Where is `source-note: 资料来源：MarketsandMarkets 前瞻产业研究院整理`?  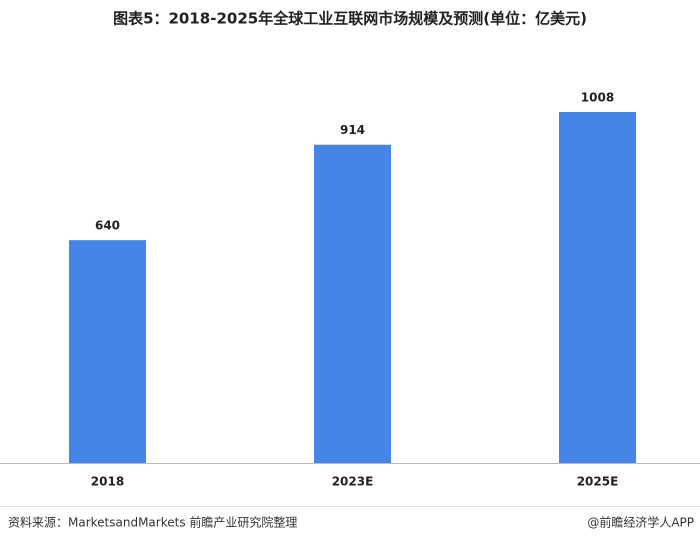 source-note: 资料来源：MarketsandMarkets 前瞻产业研究院整理 is located at coordinates (152, 522).